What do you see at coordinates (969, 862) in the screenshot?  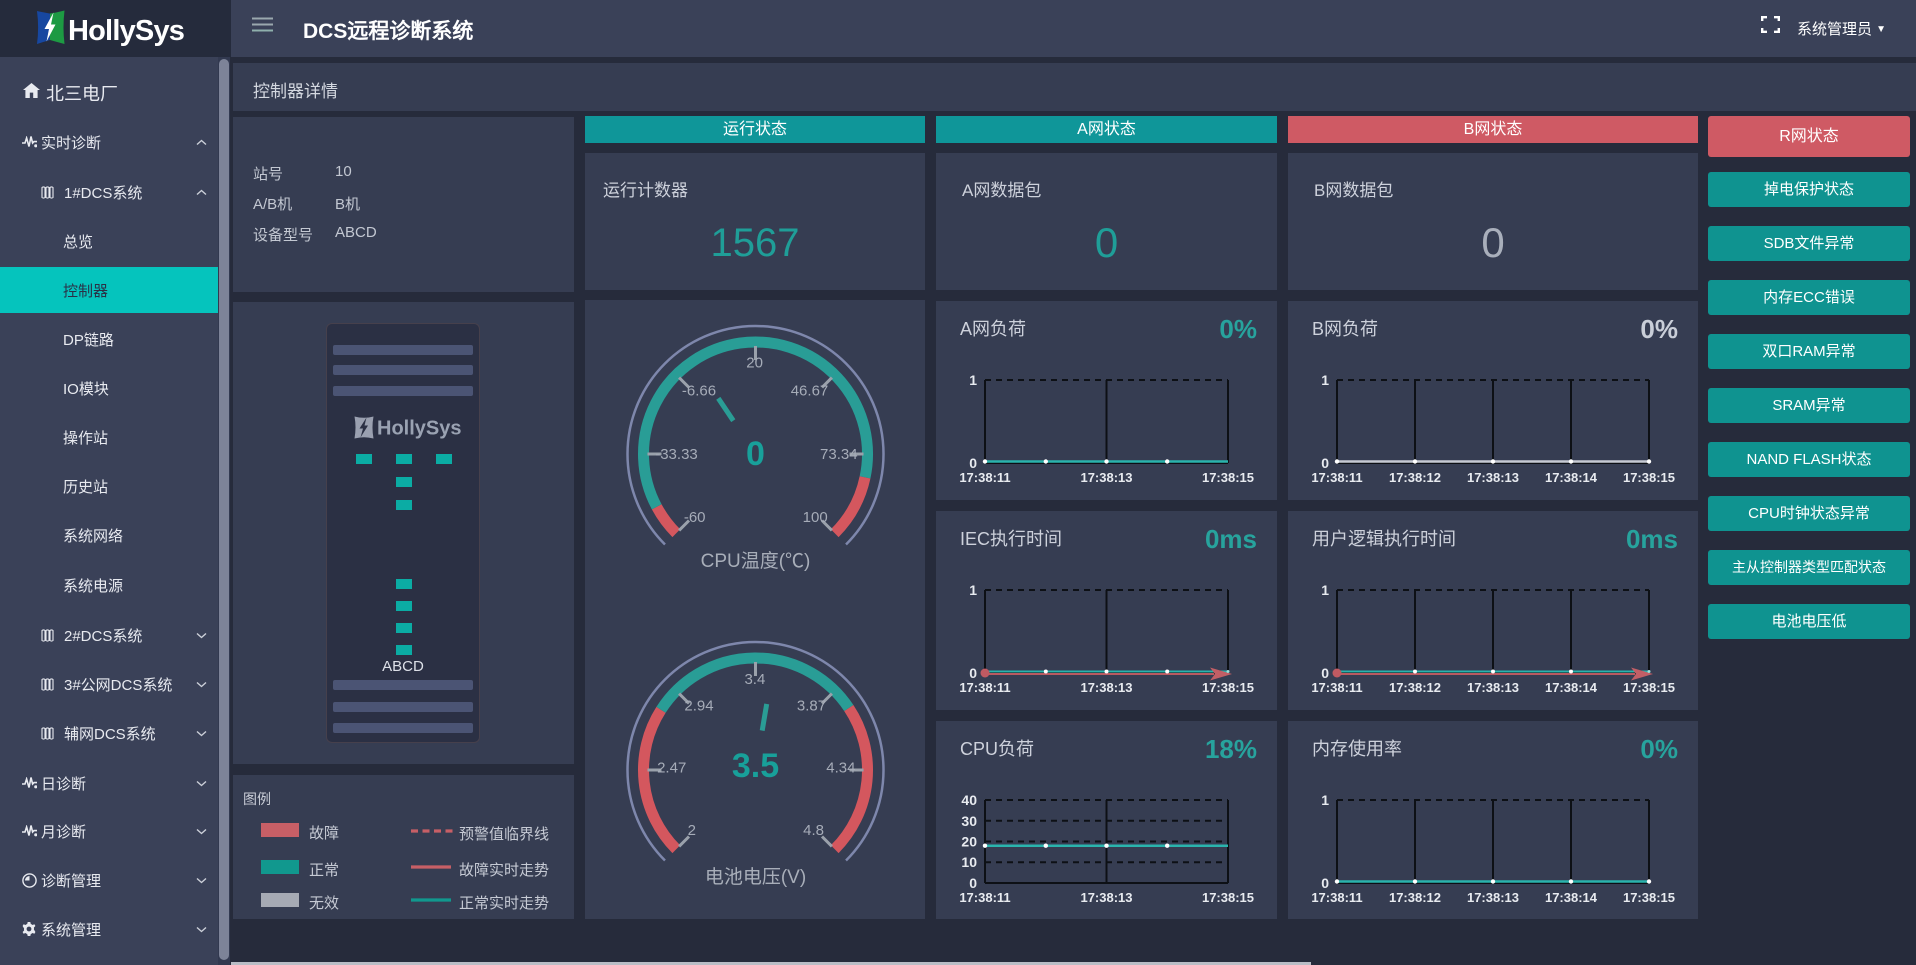 I see `svg-text: 10` at bounding box center [969, 862].